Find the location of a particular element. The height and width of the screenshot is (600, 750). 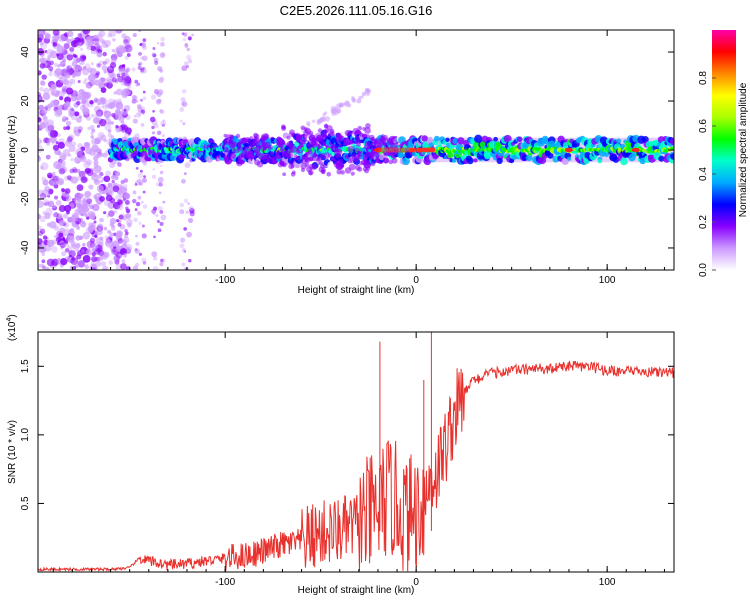

strong-spot is located at coordinates (568, 150).